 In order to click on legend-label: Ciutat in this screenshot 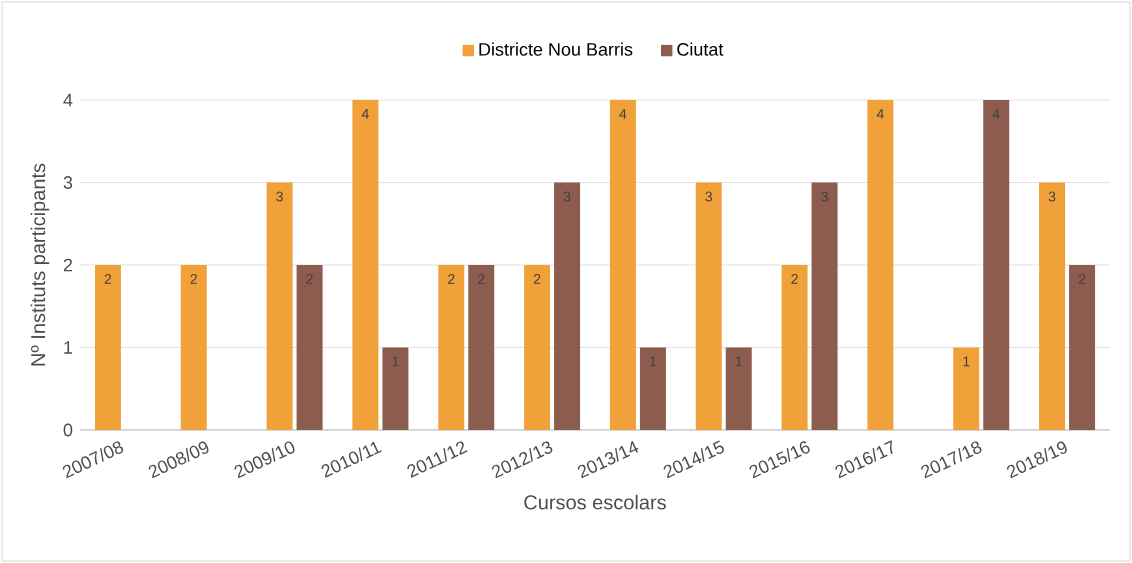, I will do `click(700, 49)`.